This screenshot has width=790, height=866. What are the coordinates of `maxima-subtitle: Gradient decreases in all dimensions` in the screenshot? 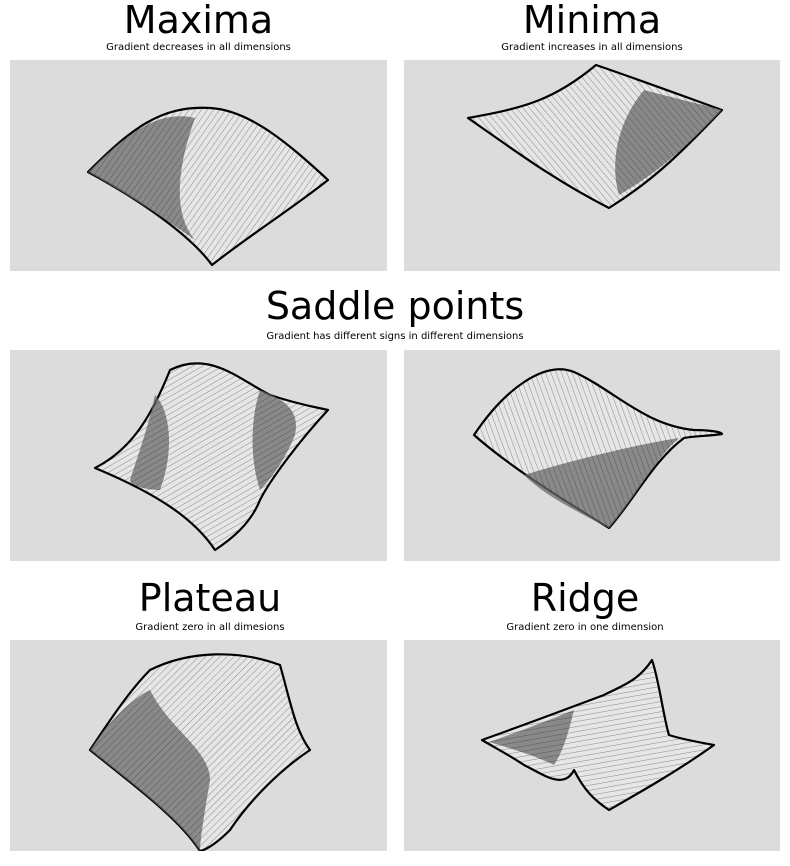 It's located at (198, 47).